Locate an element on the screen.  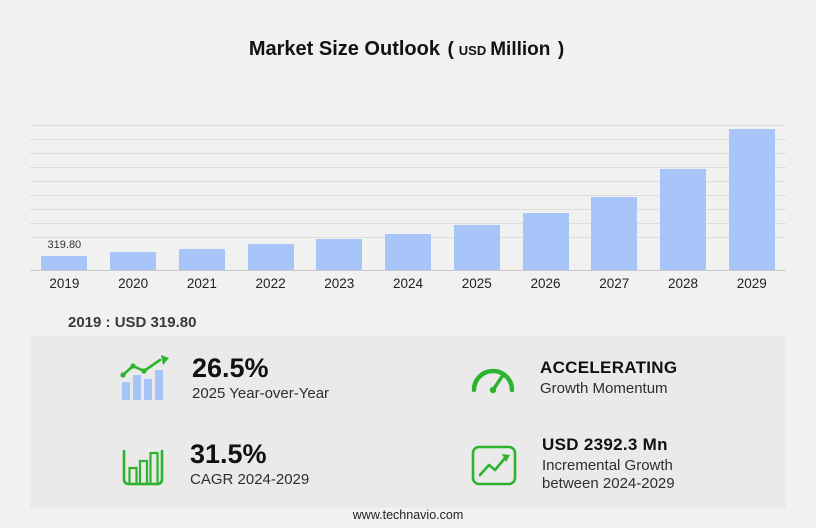
axis-tick-label: 2028 is located at coordinates (682, 283).